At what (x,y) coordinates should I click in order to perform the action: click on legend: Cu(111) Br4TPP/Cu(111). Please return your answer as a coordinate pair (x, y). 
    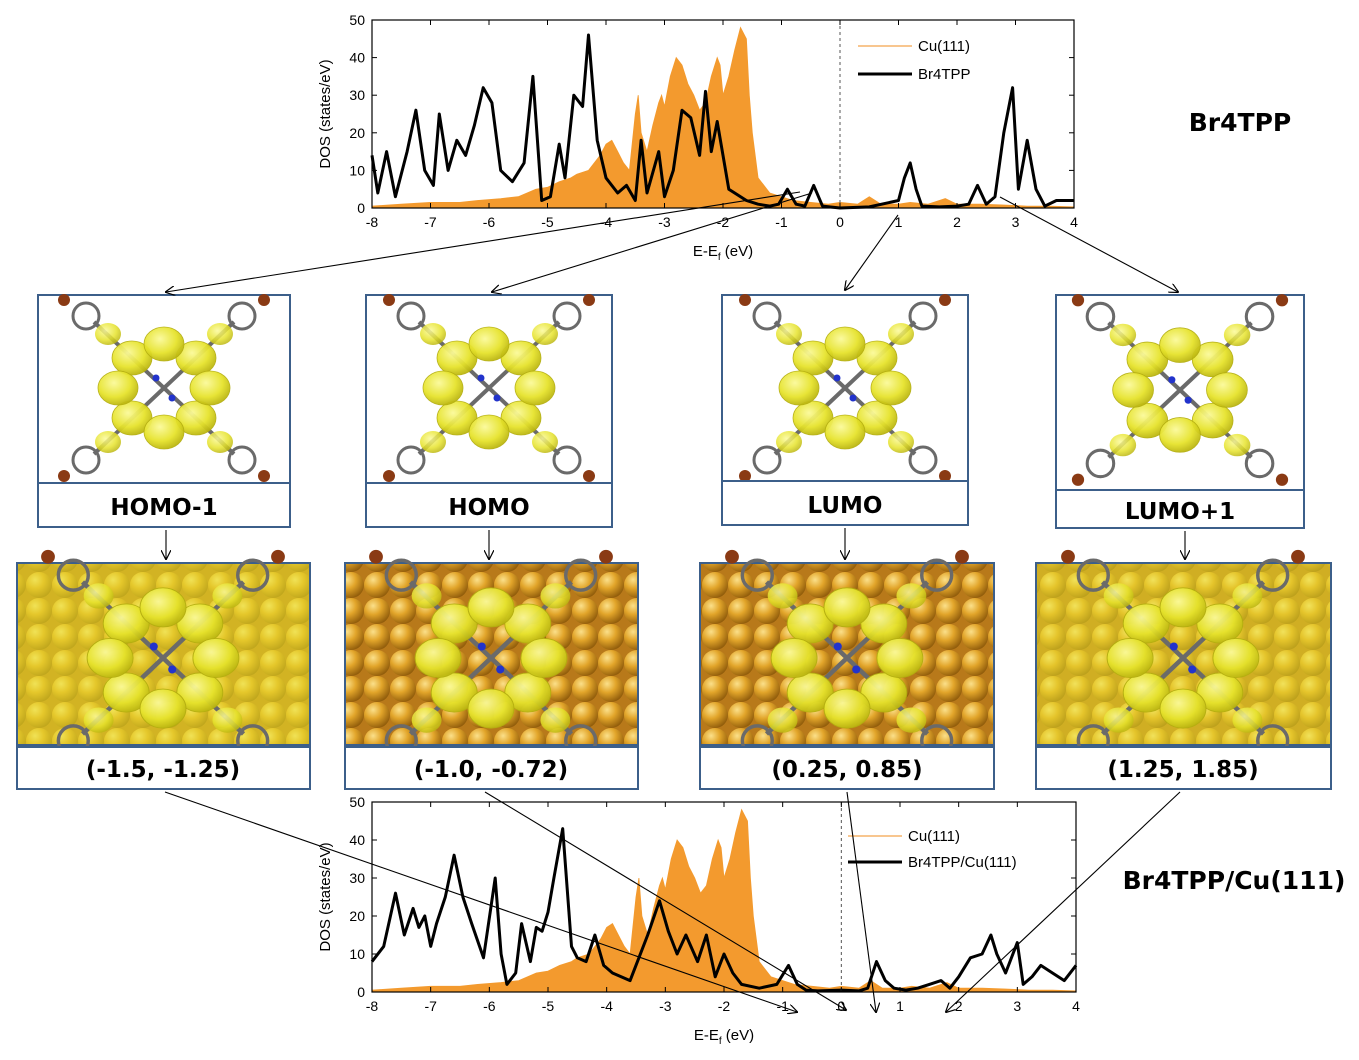
    Looking at the image, I should click on (932, 849).